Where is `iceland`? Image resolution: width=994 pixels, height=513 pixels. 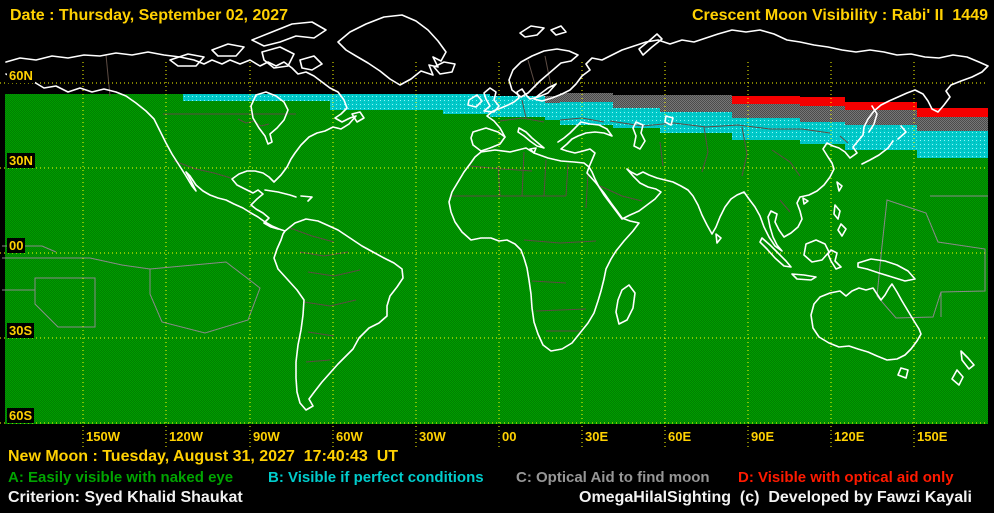 iceland is located at coordinates (444, 68).